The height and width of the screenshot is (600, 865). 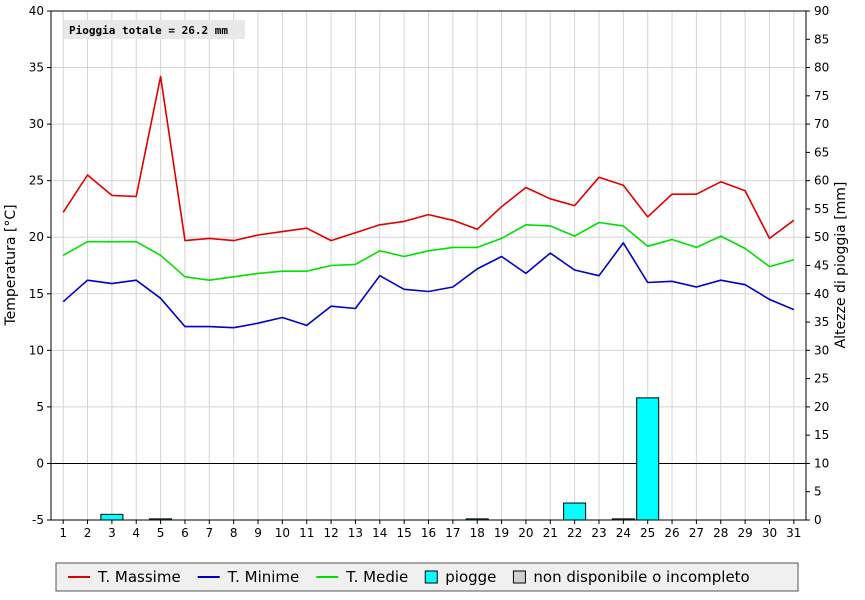 I want to click on y-right-tick-label: 45, so click(x=821, y=266).